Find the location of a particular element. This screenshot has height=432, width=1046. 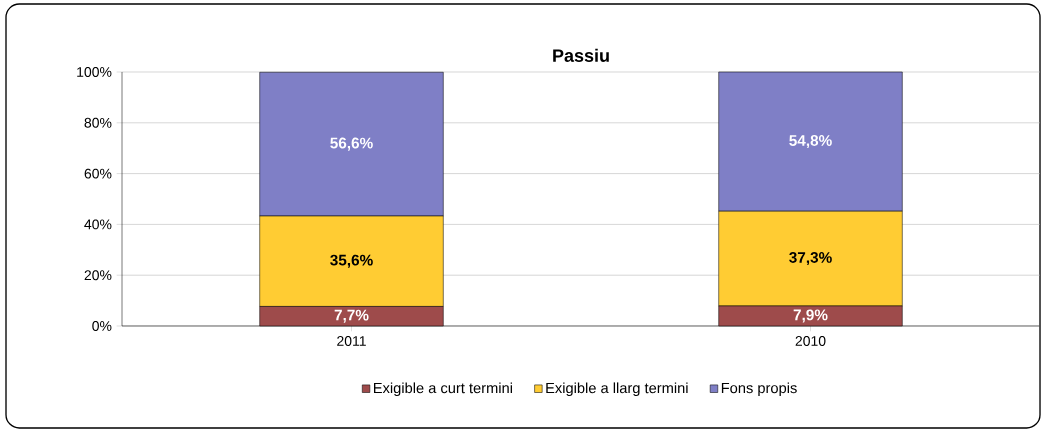

chart-title: Passiu is located at coordinates (581, 55).